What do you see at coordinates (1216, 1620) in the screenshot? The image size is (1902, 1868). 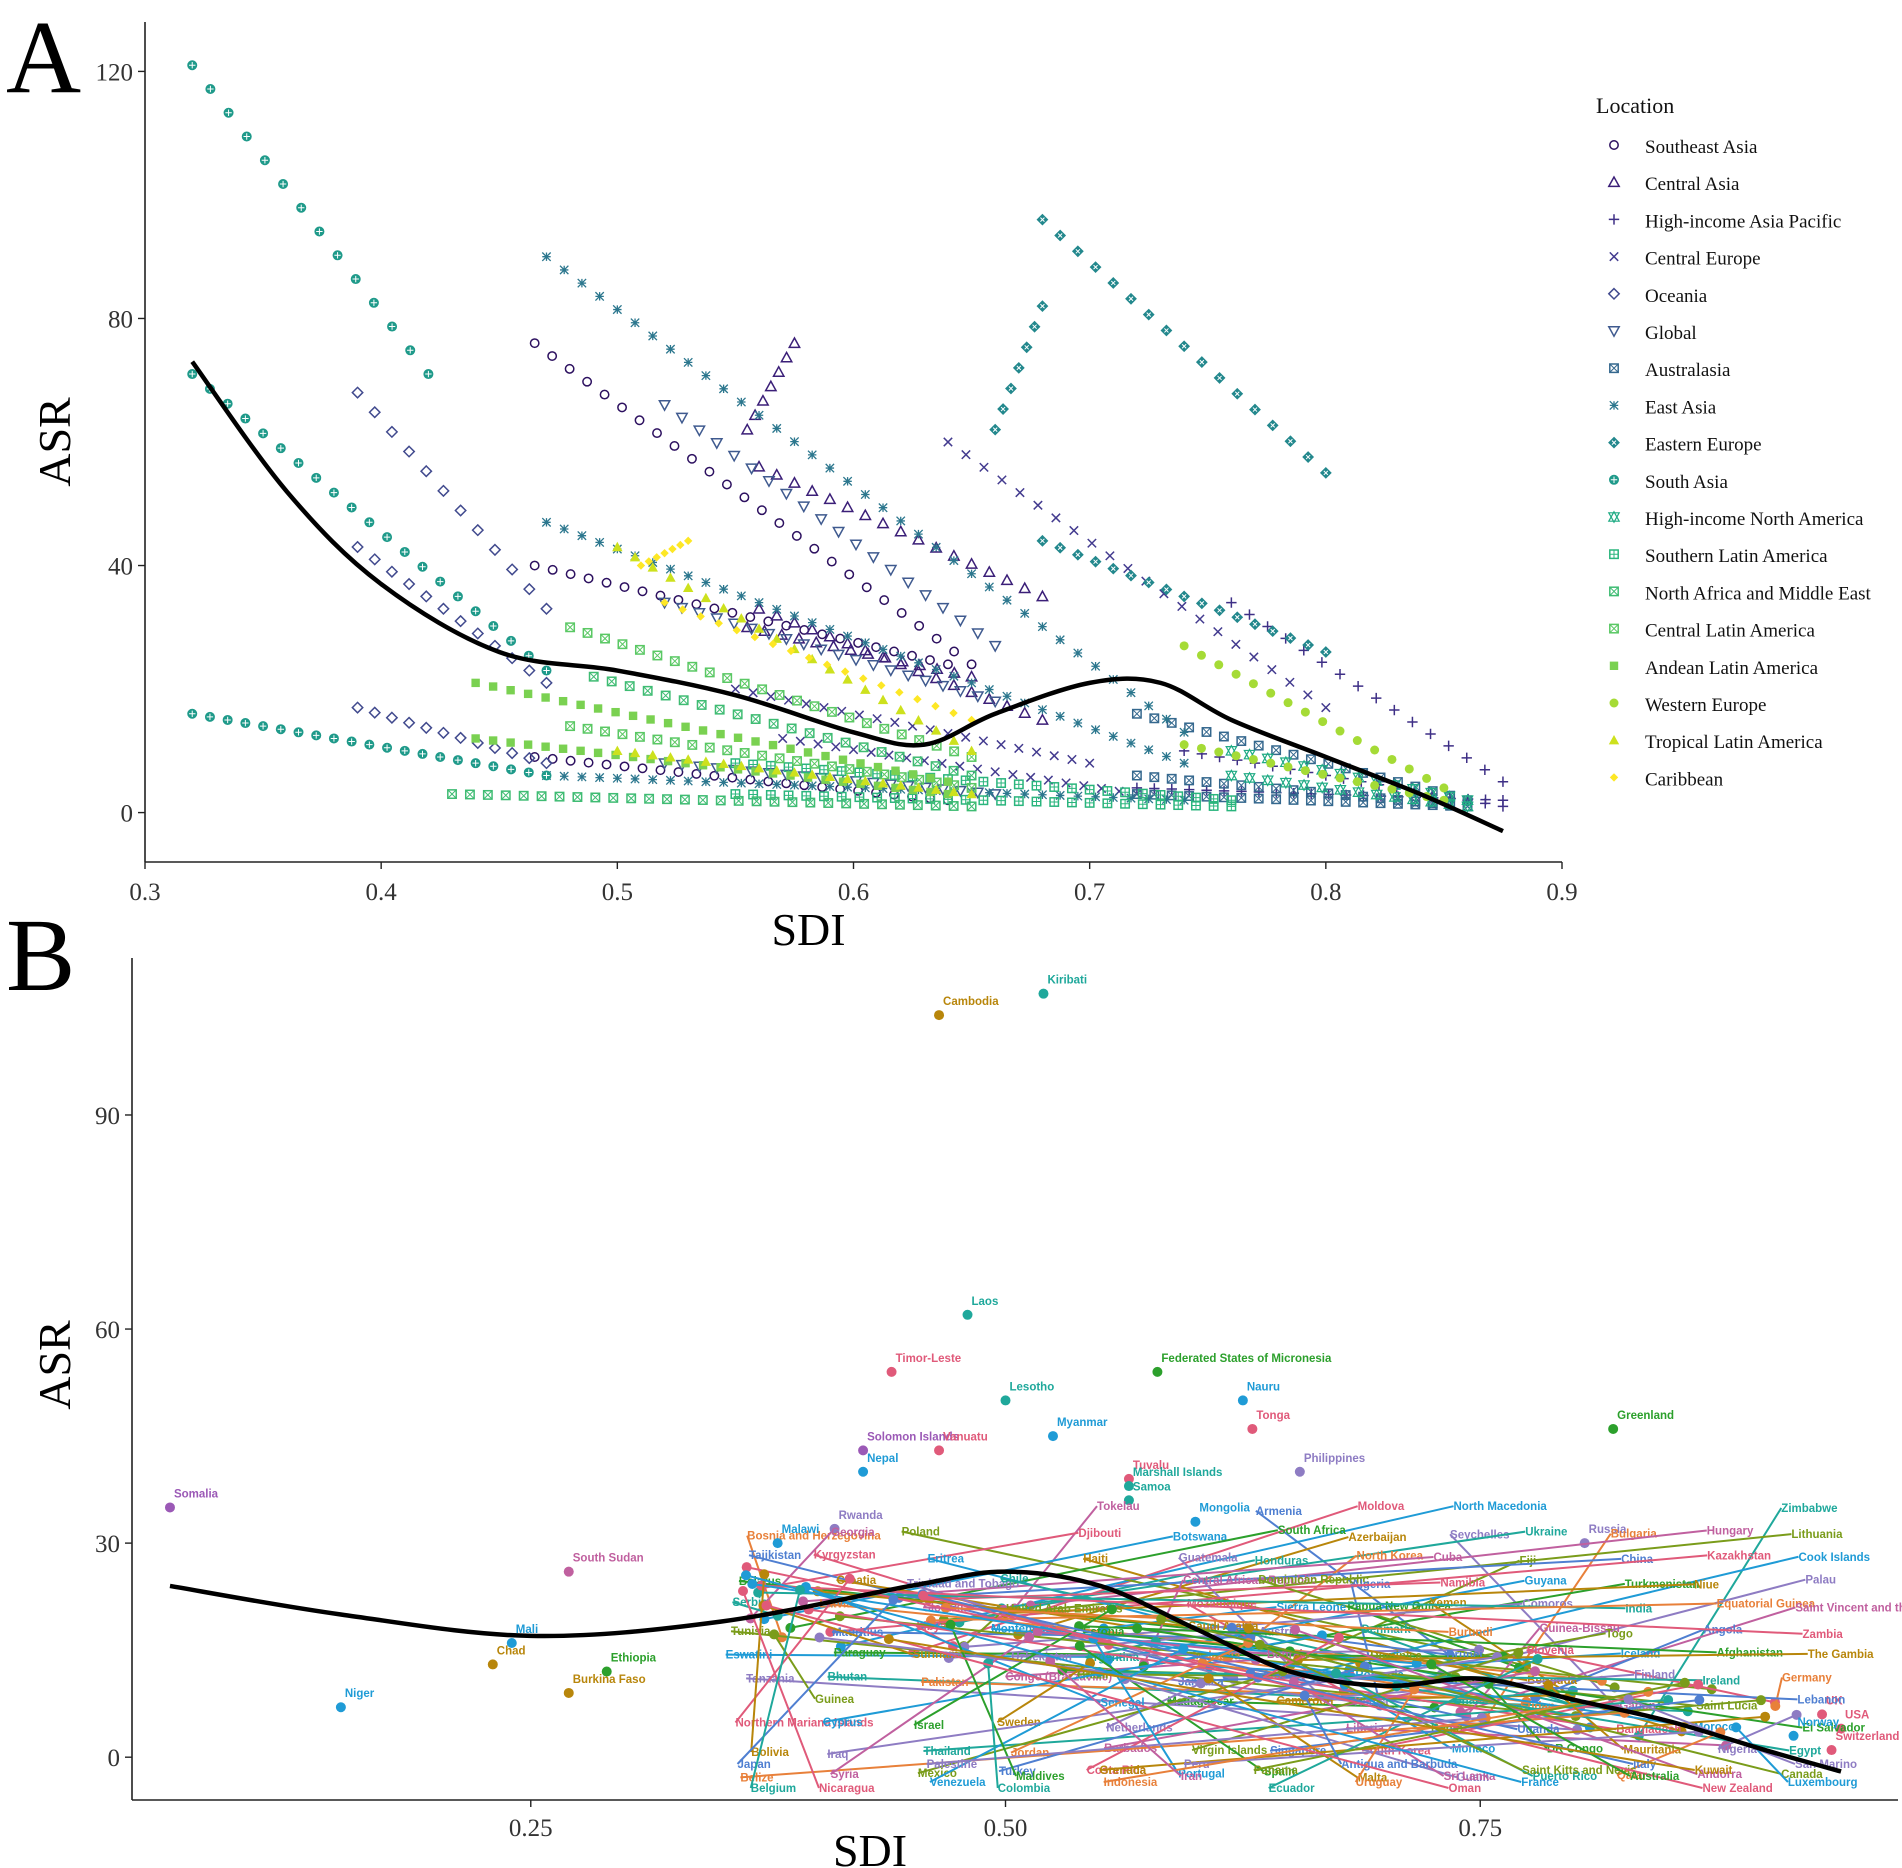 I see `country-burundi: Burundi` at bounding box center [1216, 1620].